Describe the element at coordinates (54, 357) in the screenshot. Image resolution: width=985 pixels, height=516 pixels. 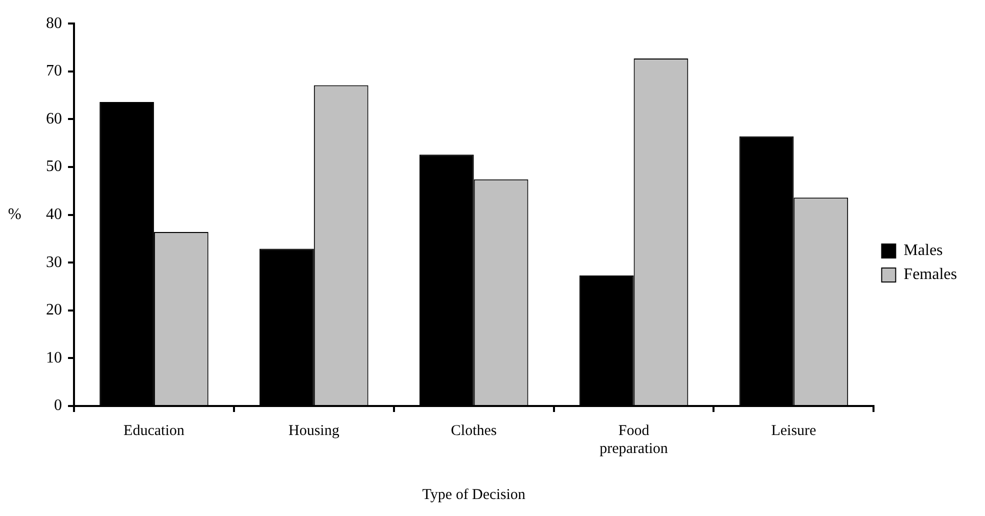
I see `y-tick-label: 10` at that location.